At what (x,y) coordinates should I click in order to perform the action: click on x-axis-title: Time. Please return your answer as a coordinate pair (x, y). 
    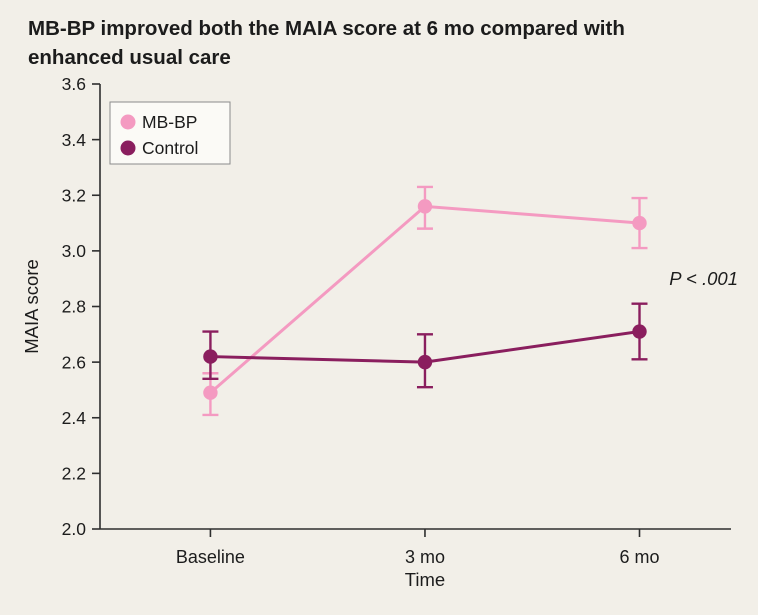
    Looking at the image, I should click on (425, 579).